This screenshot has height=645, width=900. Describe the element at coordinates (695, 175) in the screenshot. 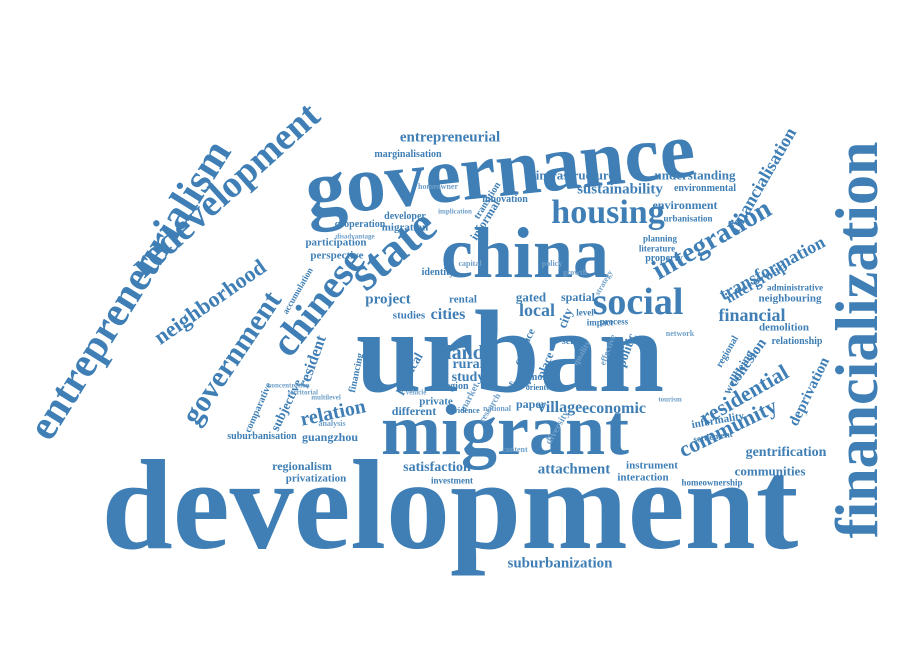

I see `cloud-word-understanding: understanding` at that location.